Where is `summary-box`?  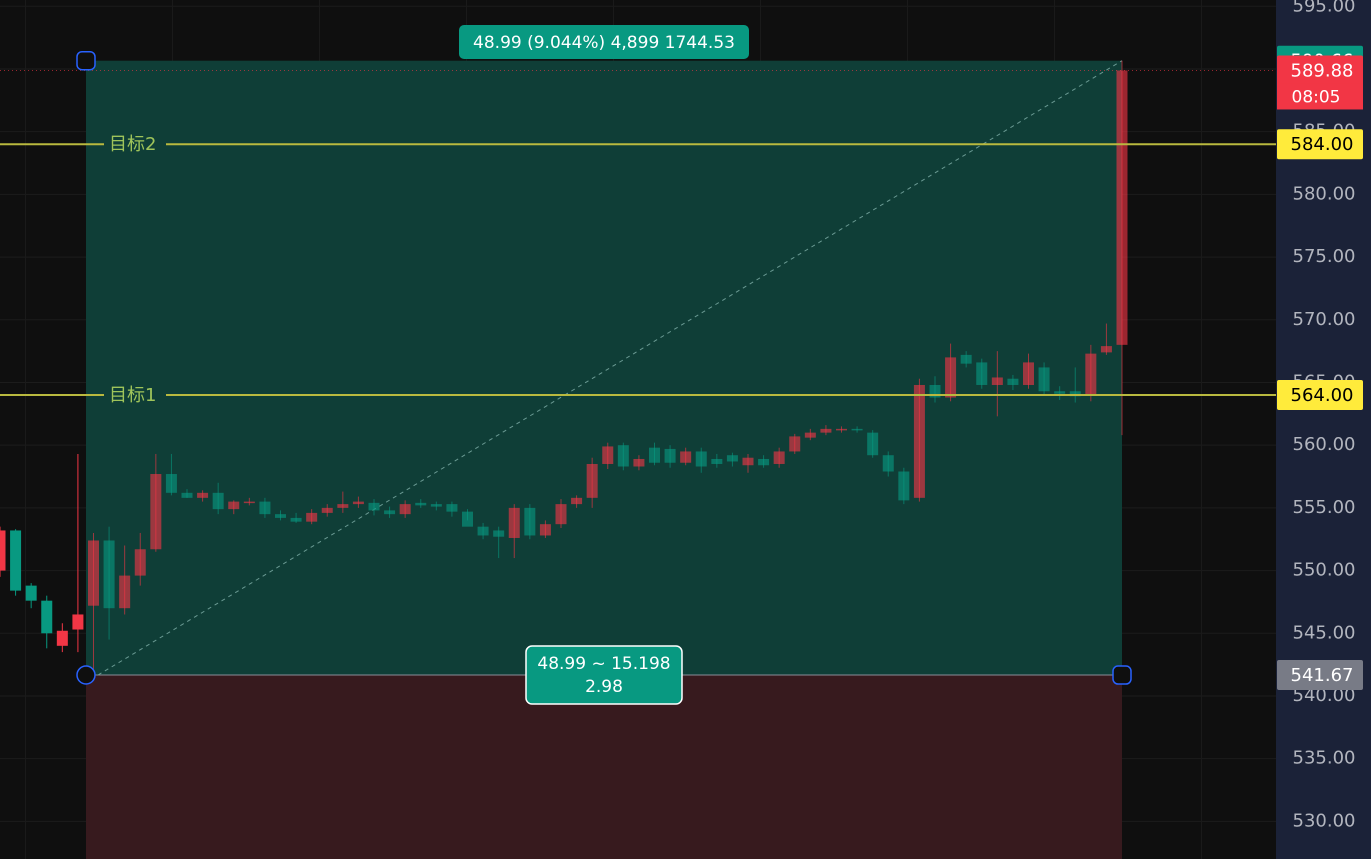 summary-box is located at coordinates (604, 42).